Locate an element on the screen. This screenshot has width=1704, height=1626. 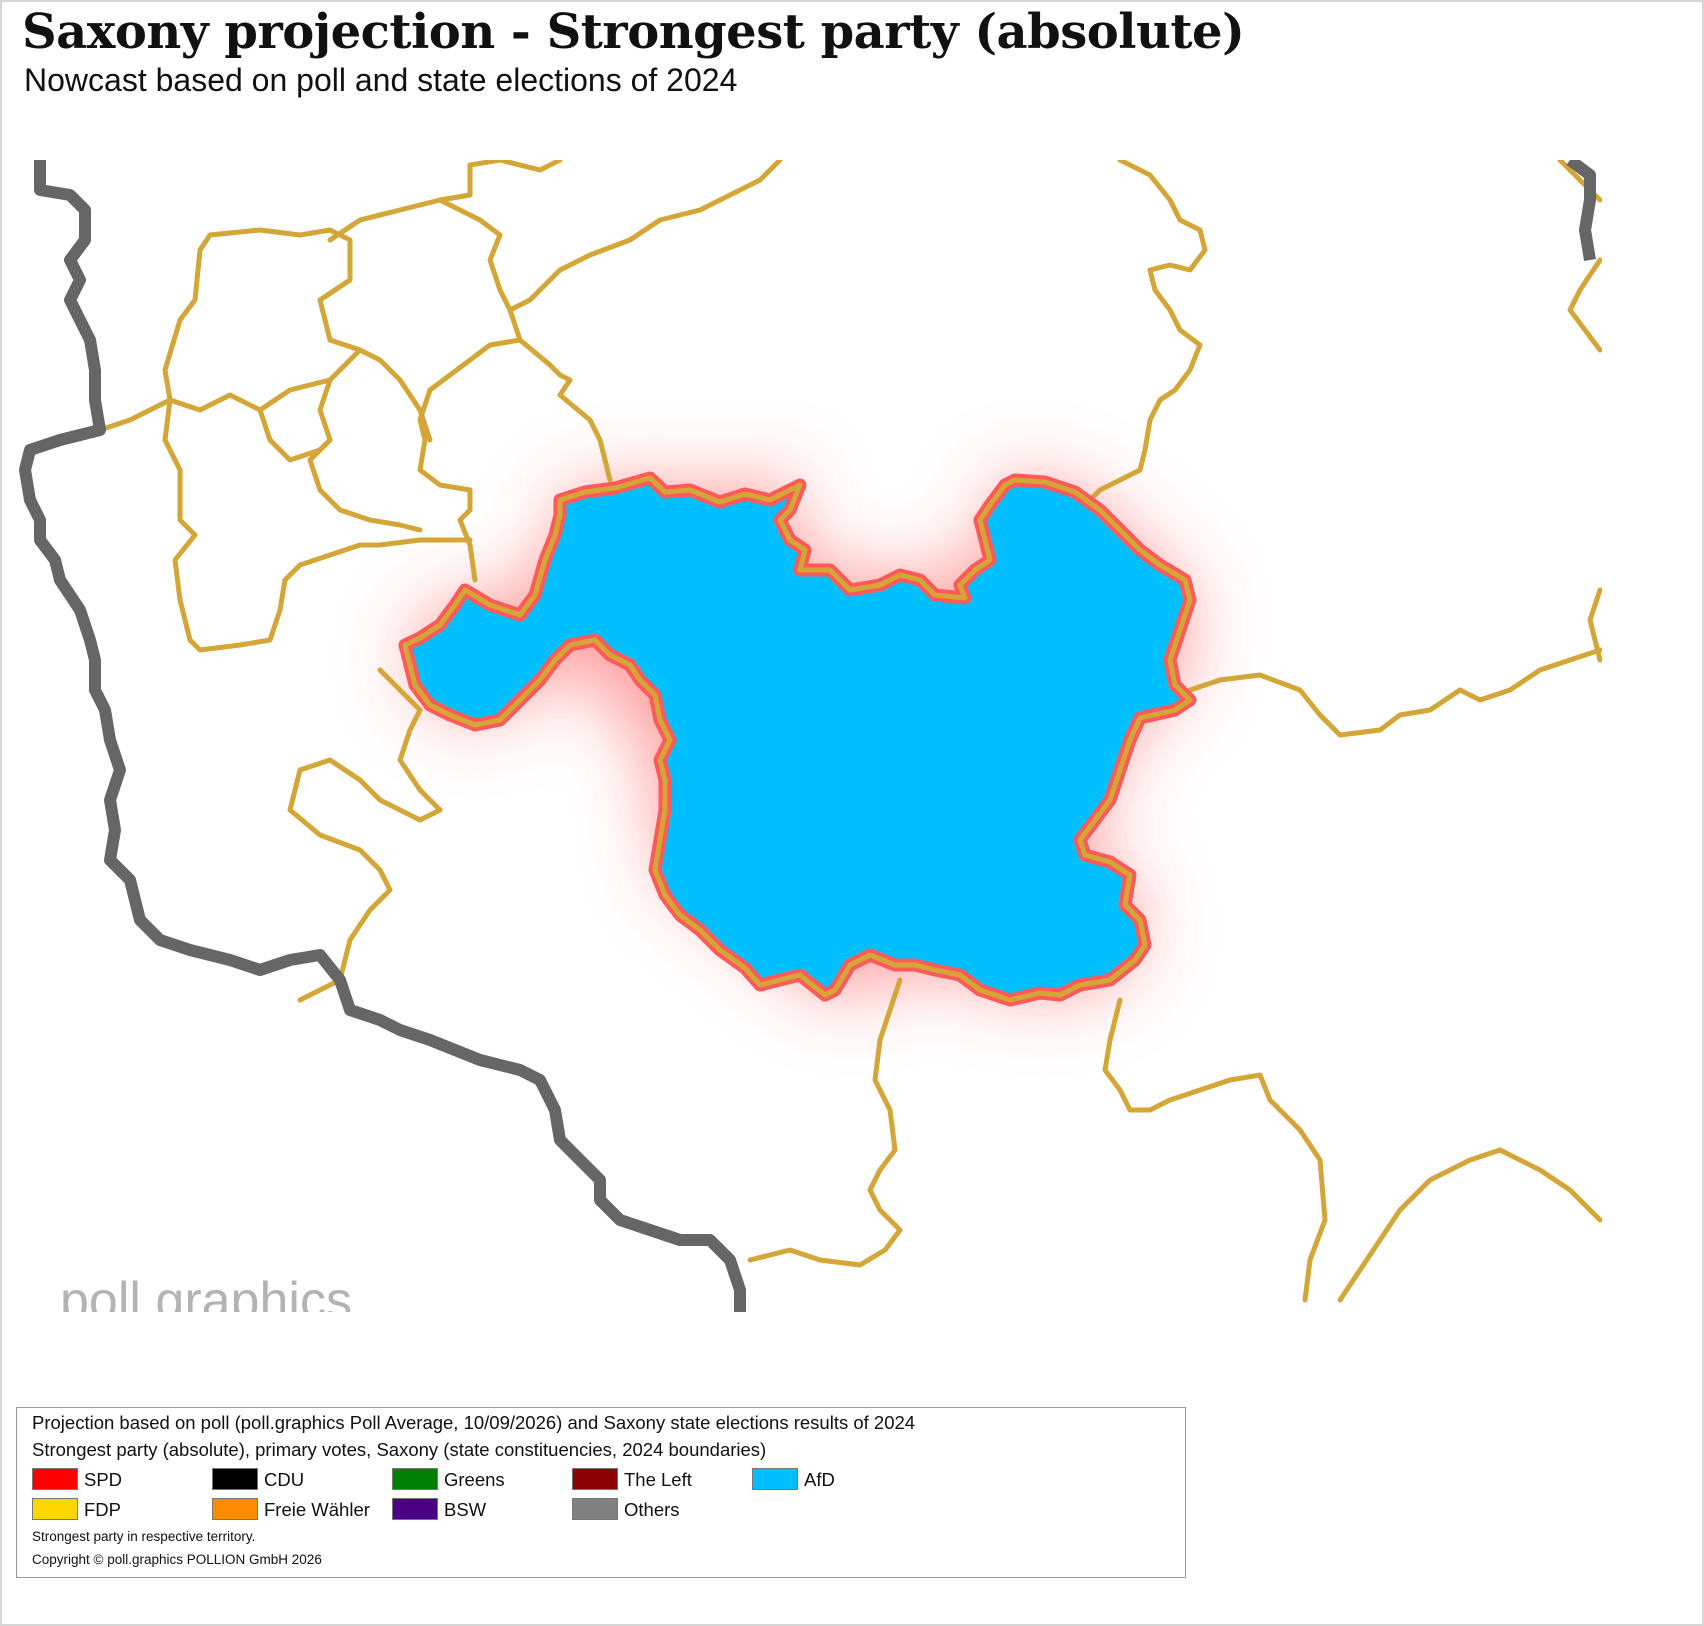
legend-swatch-bsw is located at coordinates (415, 1509).